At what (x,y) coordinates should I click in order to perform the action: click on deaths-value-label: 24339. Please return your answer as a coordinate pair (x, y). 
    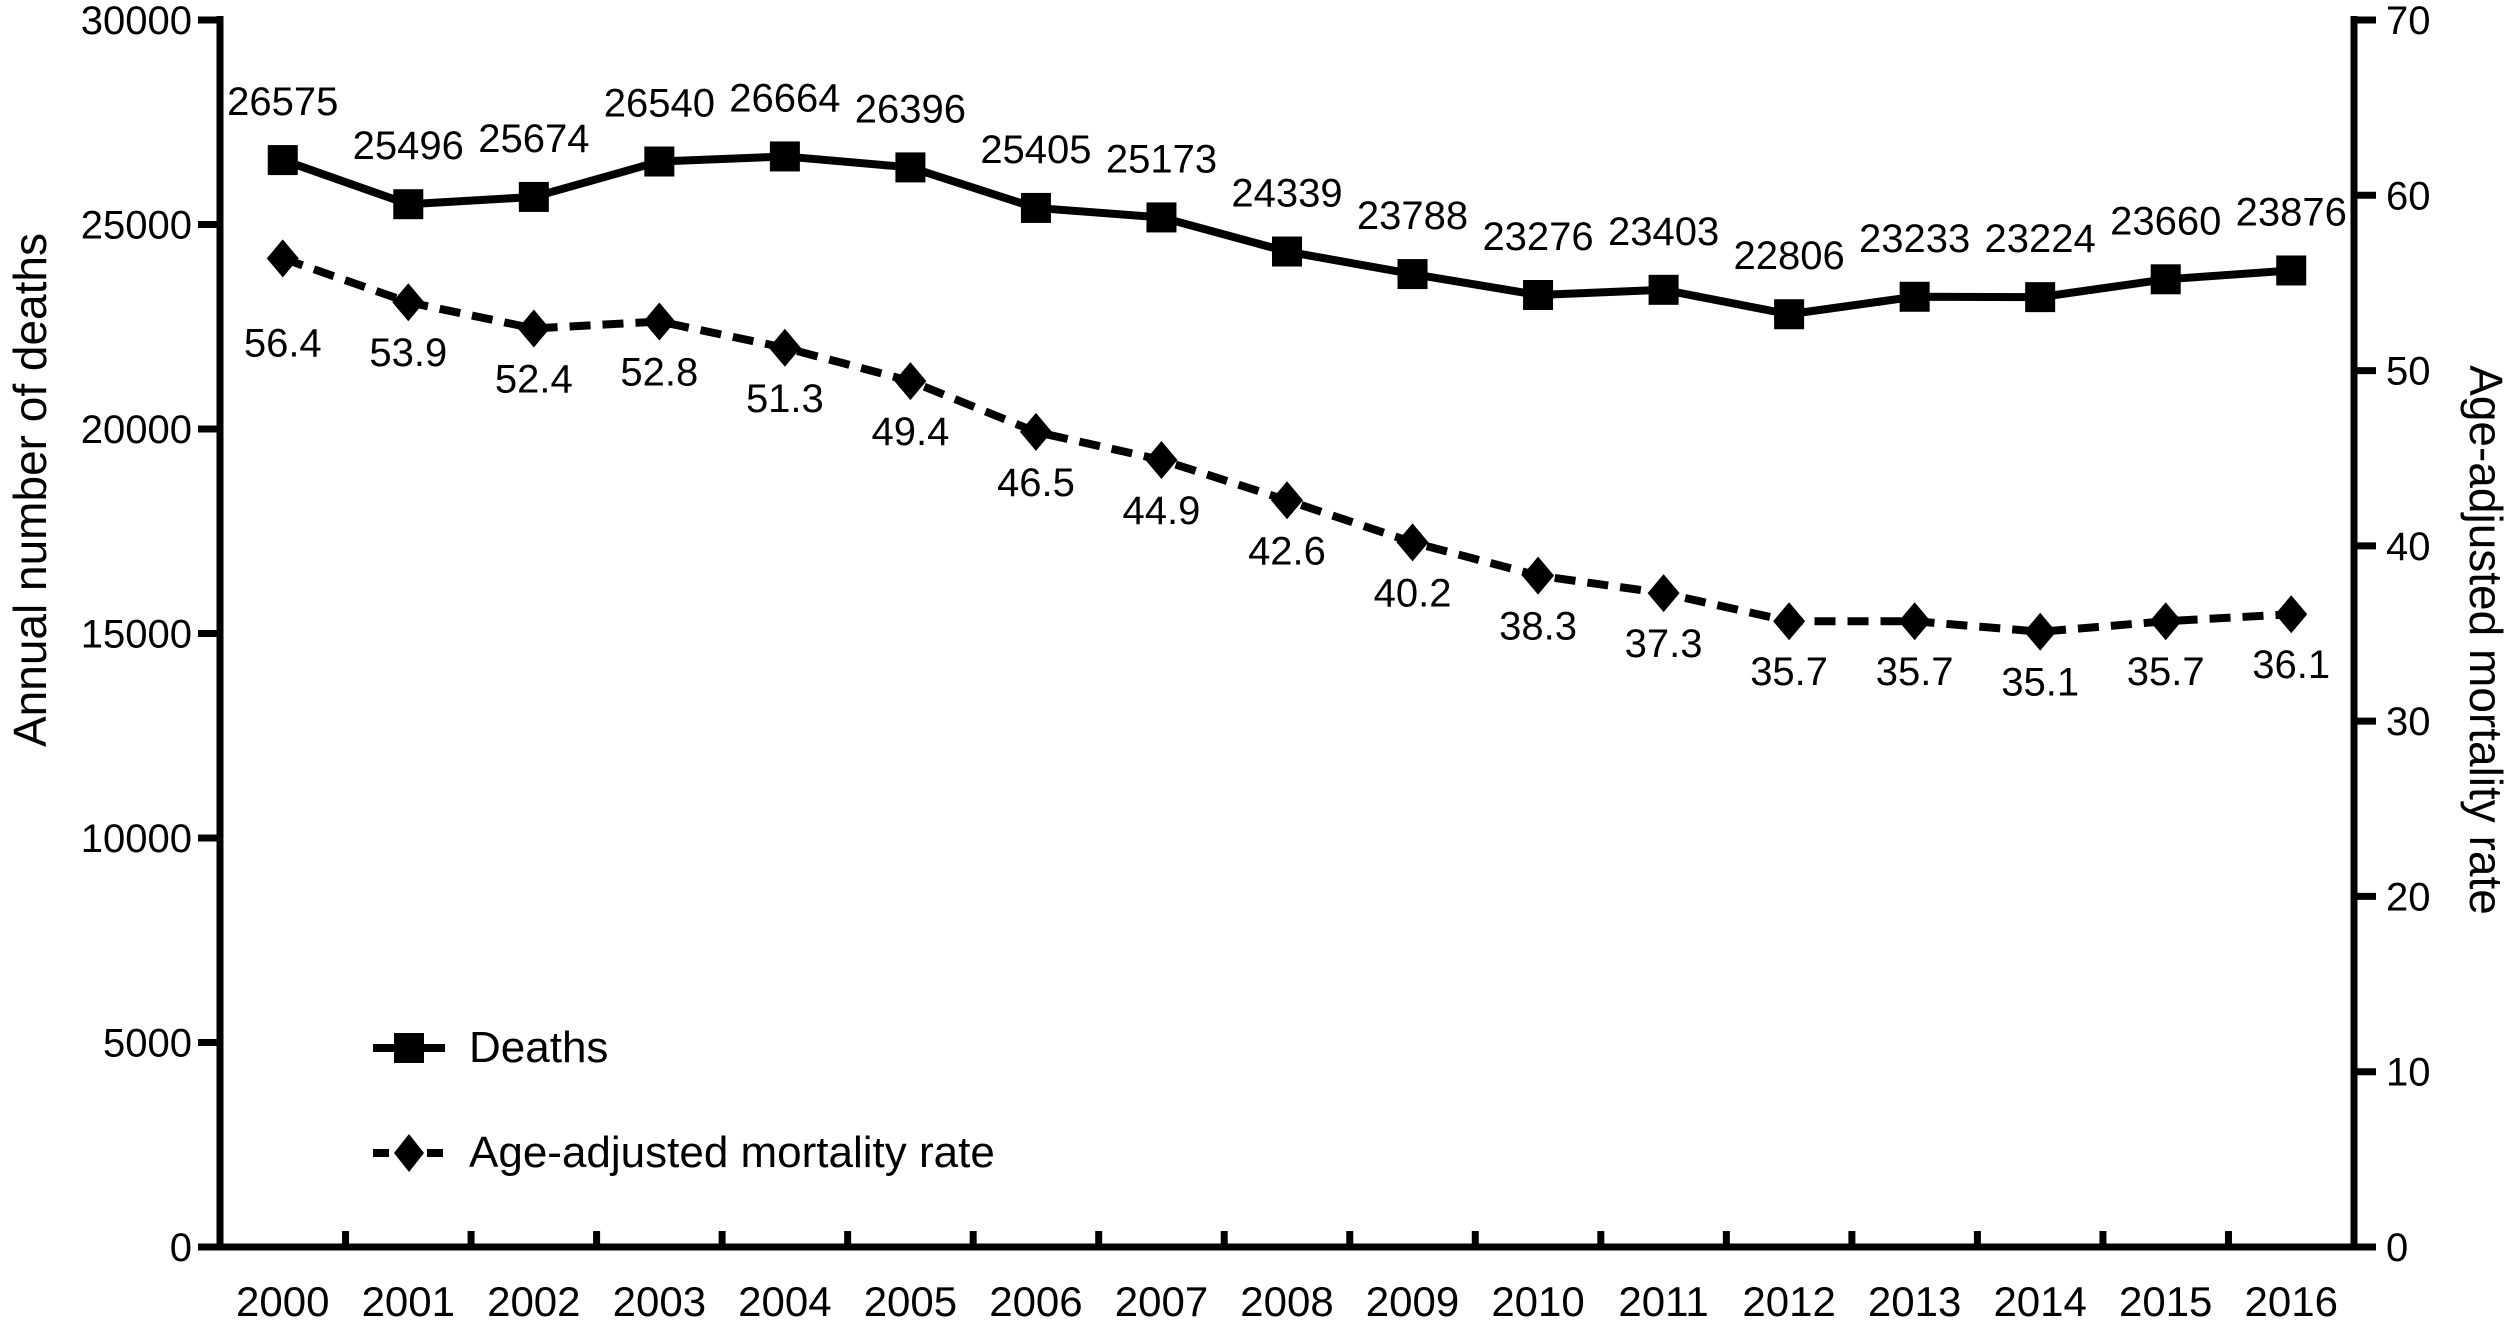
    Looking at the image, I should click on (1286, 194).